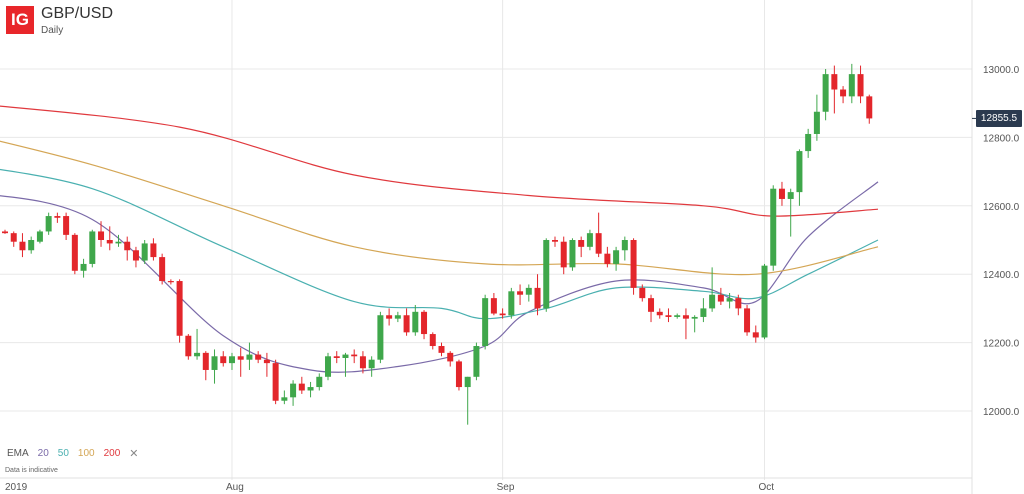 Image resolution: width=1024 pixels, height=494 pixels. Describe the element at coordinates (16, 487) in the screenshot. I see `x-tick-label: 2019` at that location.